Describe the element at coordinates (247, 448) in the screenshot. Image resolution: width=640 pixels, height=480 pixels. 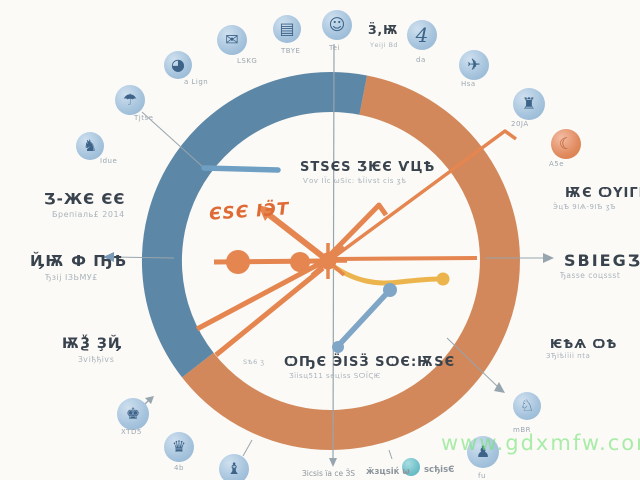
I see `bottom-node-connector` at that location.